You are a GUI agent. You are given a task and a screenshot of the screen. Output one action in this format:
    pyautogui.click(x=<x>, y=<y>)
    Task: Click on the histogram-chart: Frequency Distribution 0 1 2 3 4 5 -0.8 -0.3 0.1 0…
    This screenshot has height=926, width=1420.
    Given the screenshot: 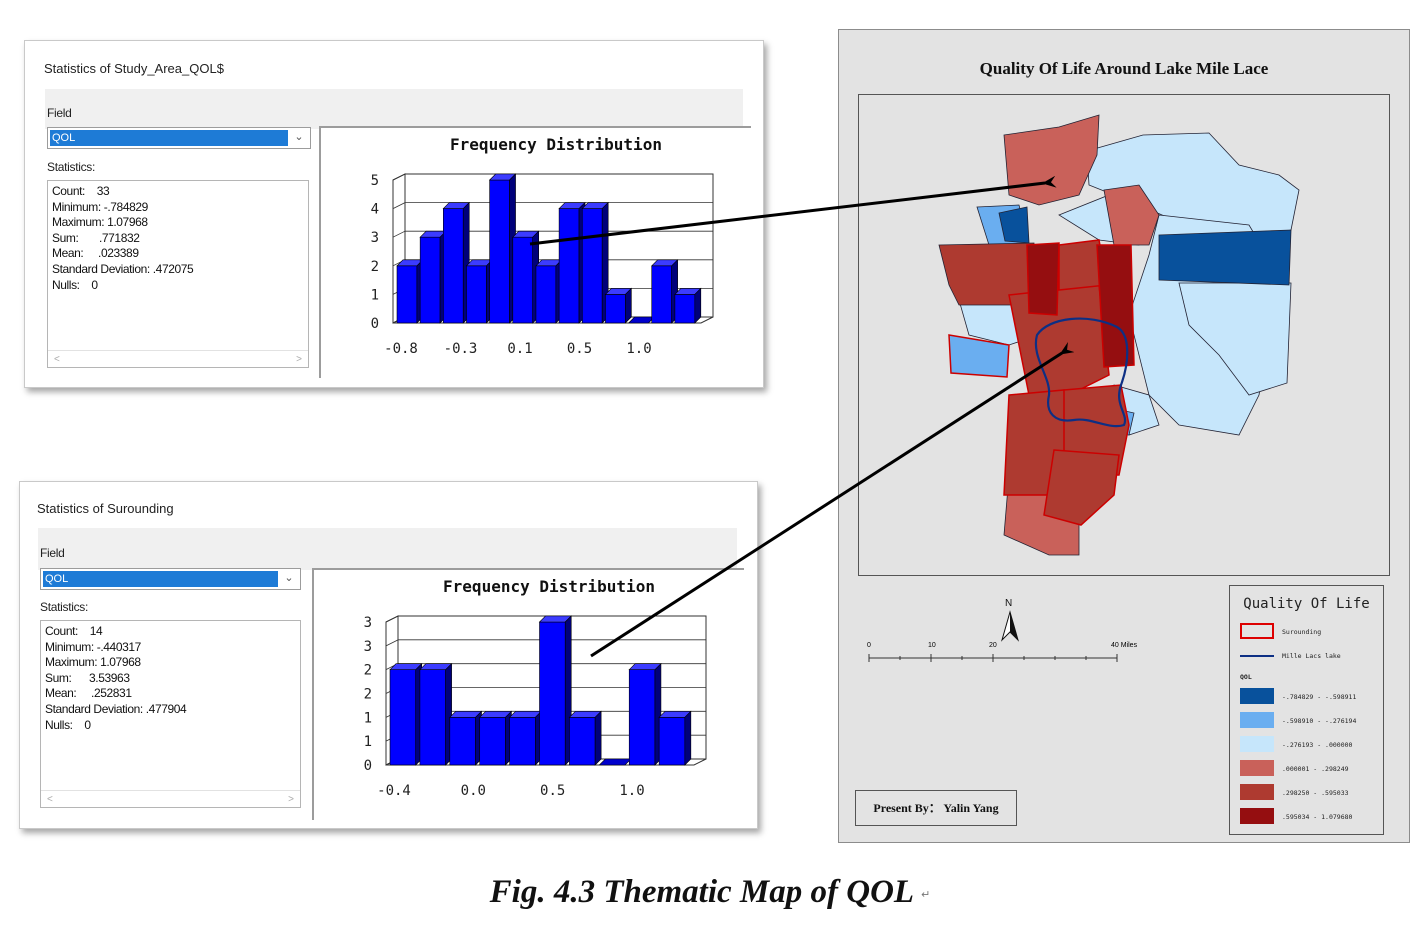 What is the action you would take?
    pyautogui.click(x=542, y=246)
    